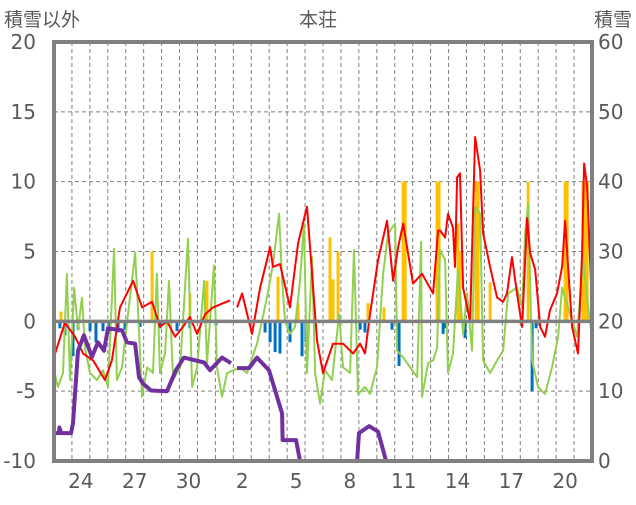 The height and width of the screenshot is (505, 636). I want to click on left-tick-label: 5, so click(29, 252).